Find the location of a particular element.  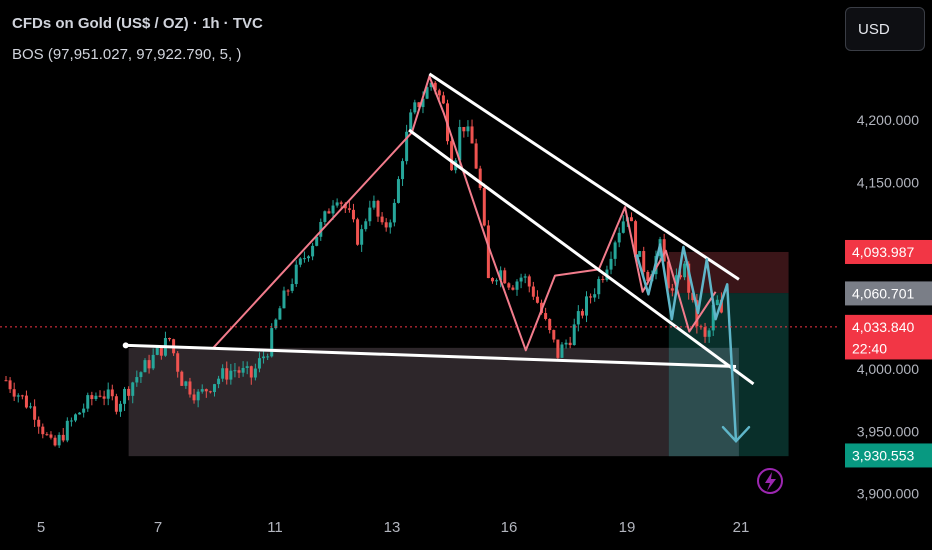

chart-title: CFDs on Gold (US$ / OZ) · 1h · TVC is located at coordinates (137, 23).